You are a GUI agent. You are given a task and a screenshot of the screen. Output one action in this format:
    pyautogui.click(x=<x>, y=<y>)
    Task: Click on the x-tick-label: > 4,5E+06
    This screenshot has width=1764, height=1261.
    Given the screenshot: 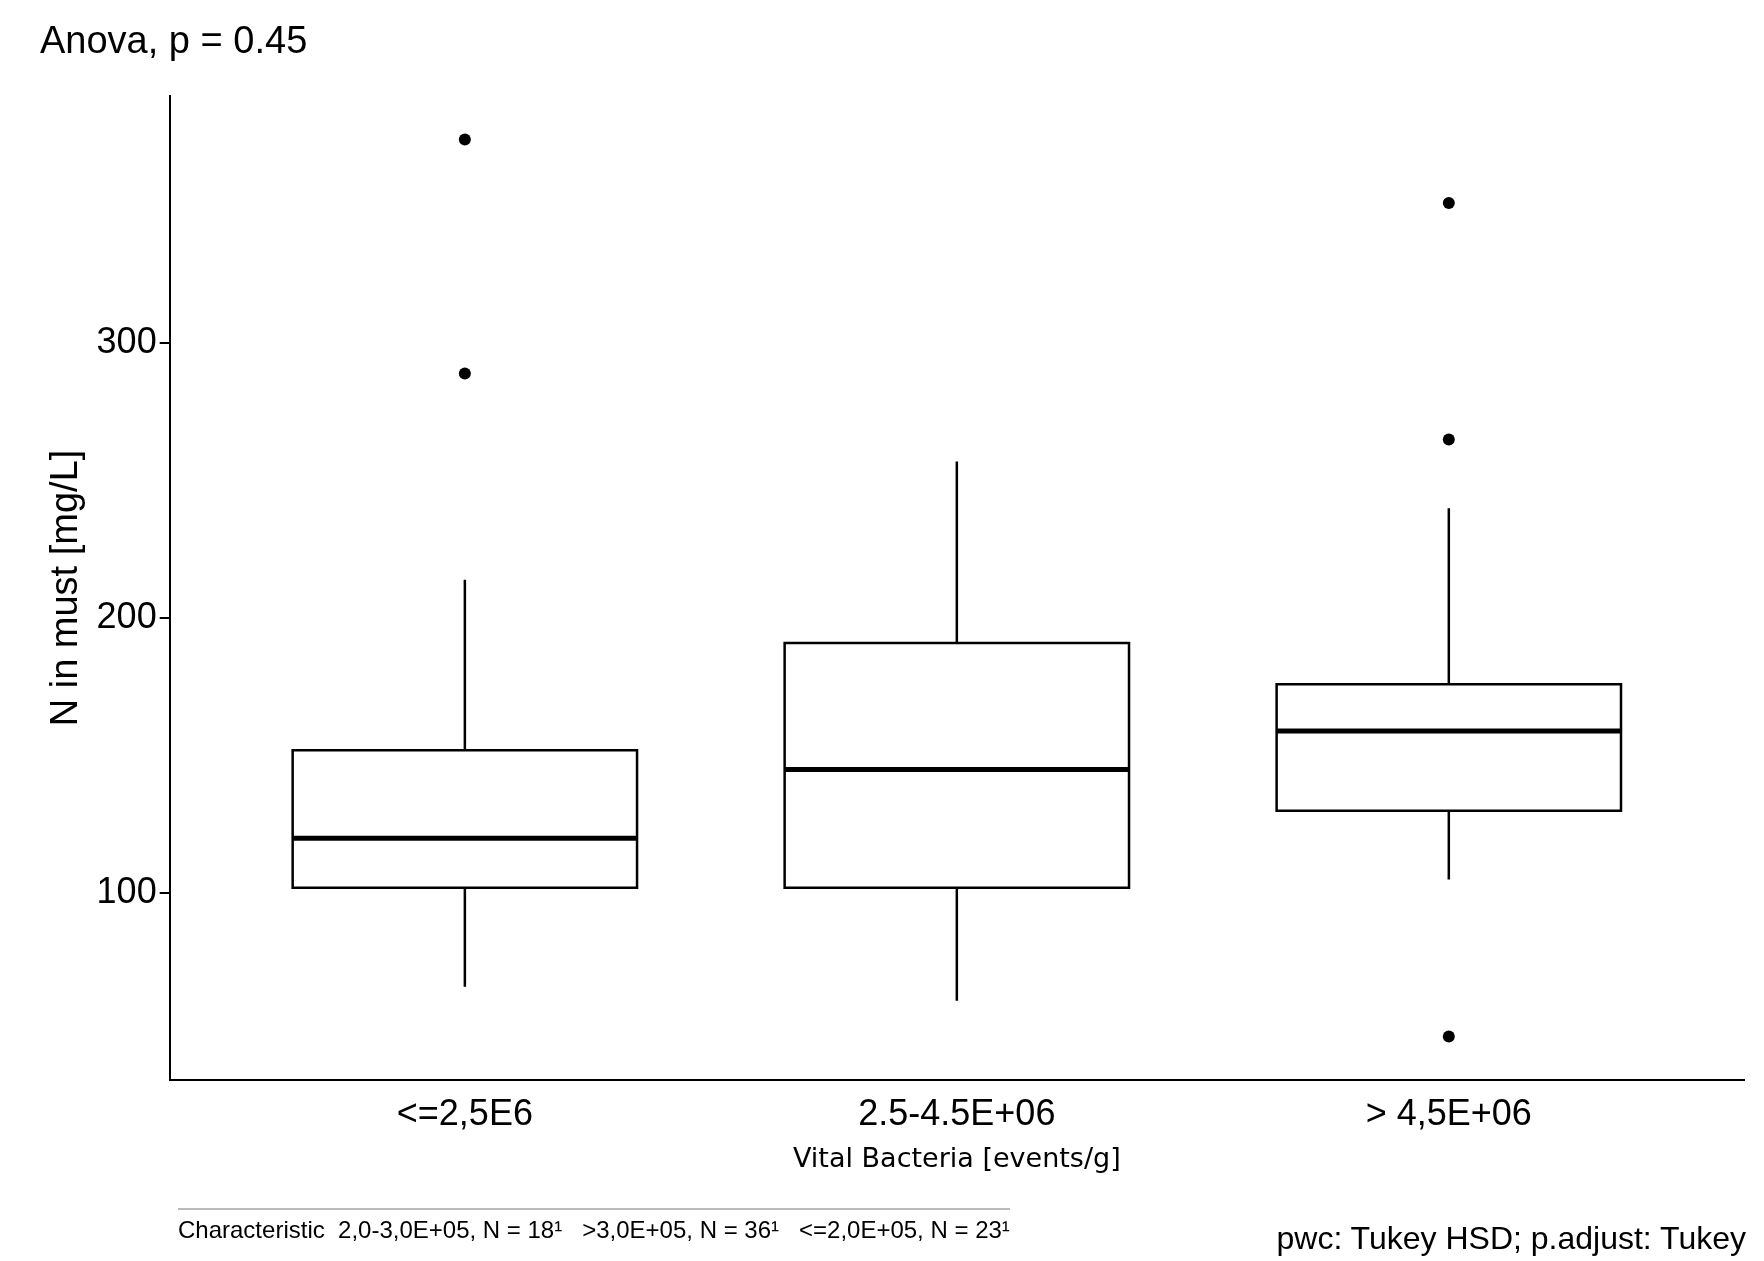 What is the action you would take?
    pyautogui.click(x=1448, y=1112)
    